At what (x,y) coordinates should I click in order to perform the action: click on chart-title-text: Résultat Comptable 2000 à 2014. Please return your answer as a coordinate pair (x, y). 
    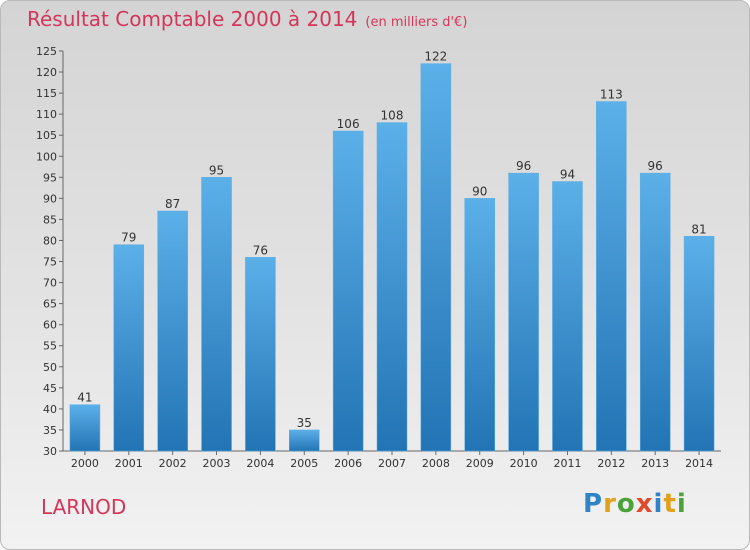
    Looking at the image, I should click on (192, 19).